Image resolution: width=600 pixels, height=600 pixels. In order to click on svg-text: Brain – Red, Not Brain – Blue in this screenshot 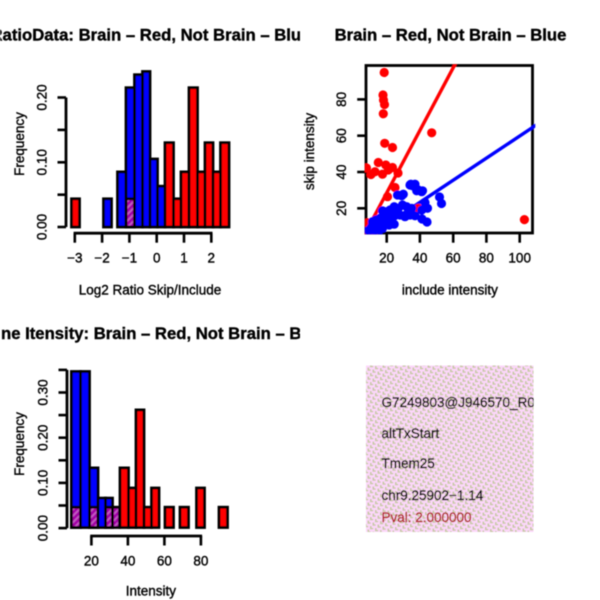, I will do `click(451, 35)`.